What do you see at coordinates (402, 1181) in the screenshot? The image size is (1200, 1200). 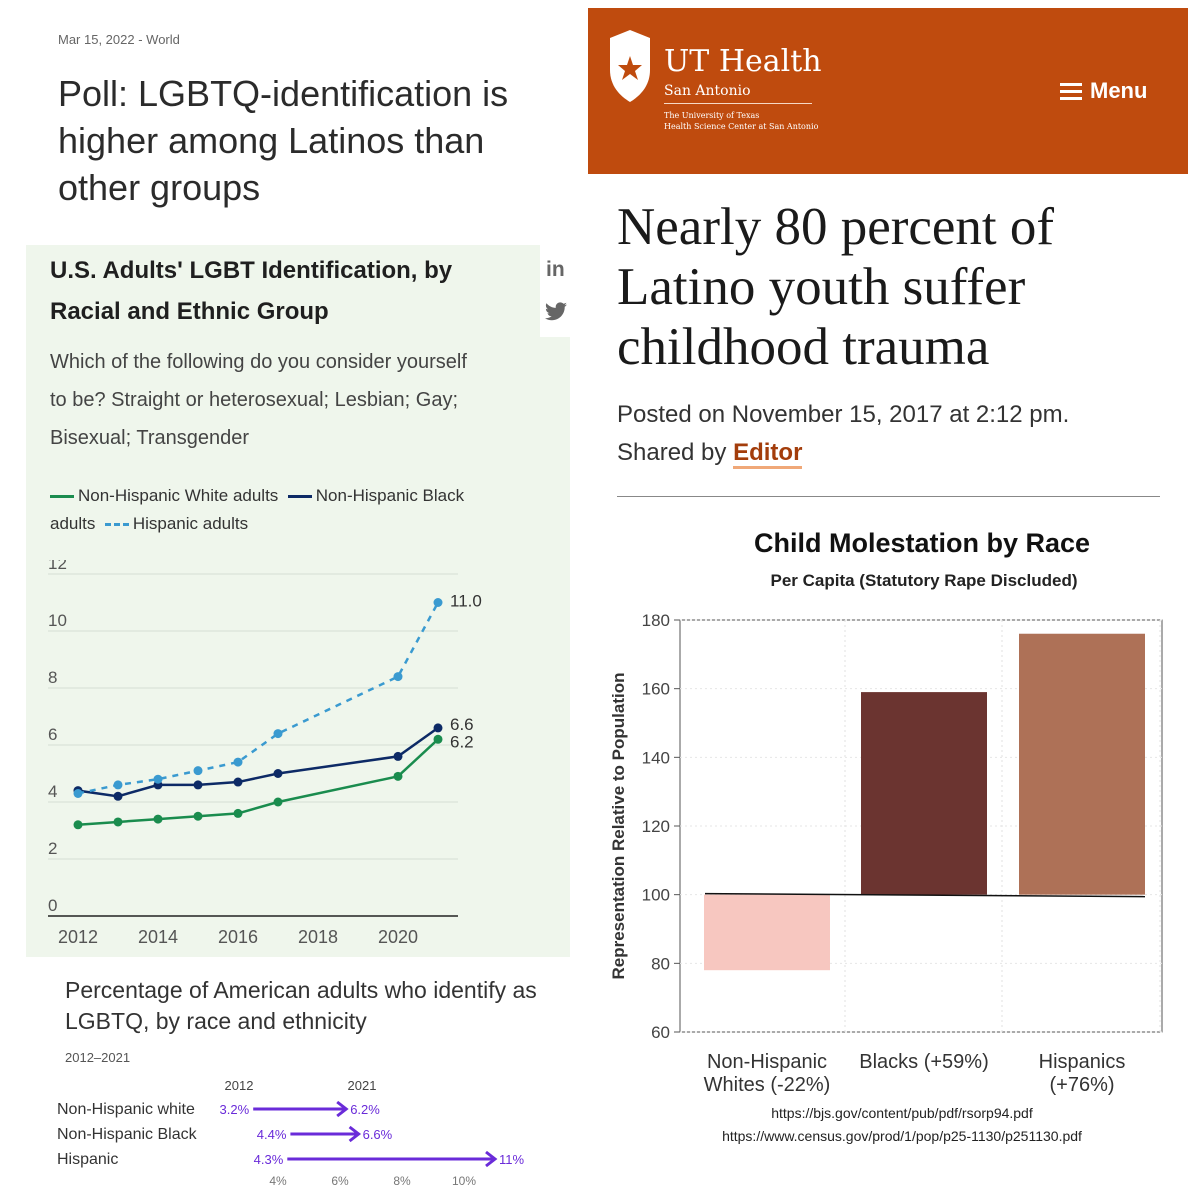 I see `x-tick-label: 8%` at bounding box center [402, 1181].